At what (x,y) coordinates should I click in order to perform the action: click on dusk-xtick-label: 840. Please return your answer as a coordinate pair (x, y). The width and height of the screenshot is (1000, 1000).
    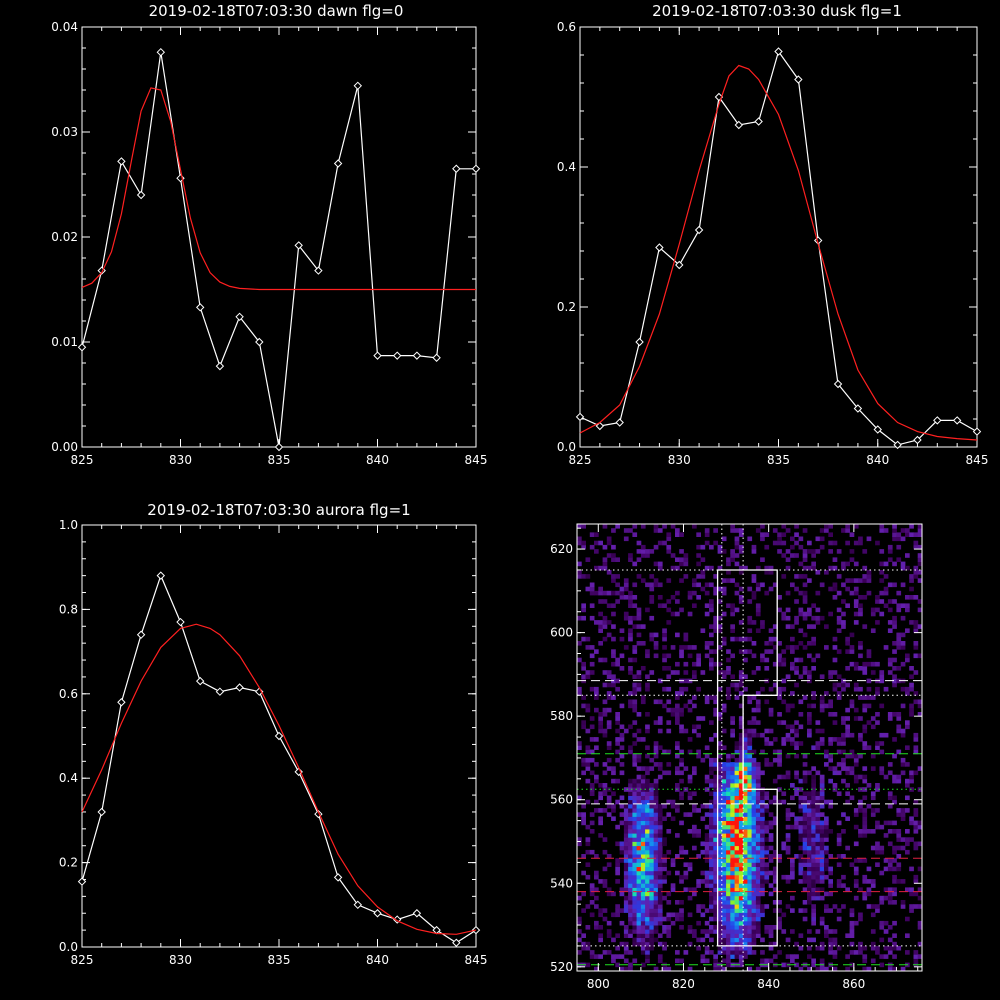
    Looking at the image, I should click on (877, 460).